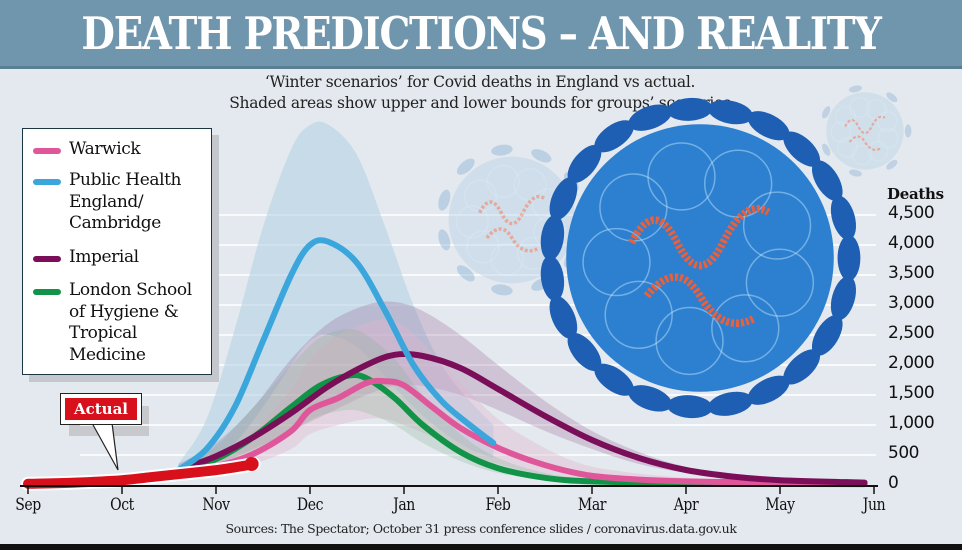 The image size is (962, 550). Describe the element at coordinates (404, 504) in the screenshot. I see `x-tick-label: Jan` at that location.